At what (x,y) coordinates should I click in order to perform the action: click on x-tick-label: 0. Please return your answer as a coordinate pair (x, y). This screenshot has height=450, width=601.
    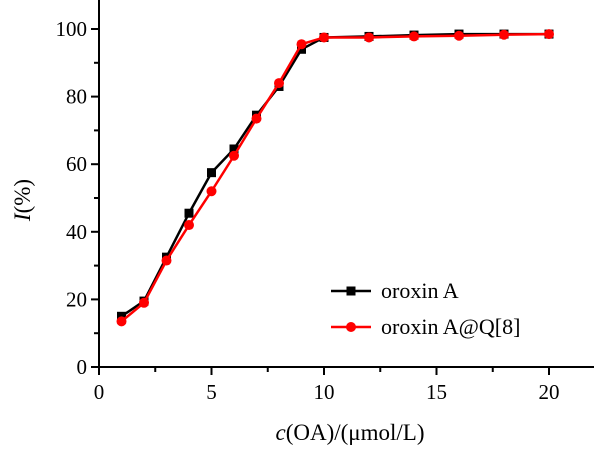
    Looking at the image, I should click on (99, 392).